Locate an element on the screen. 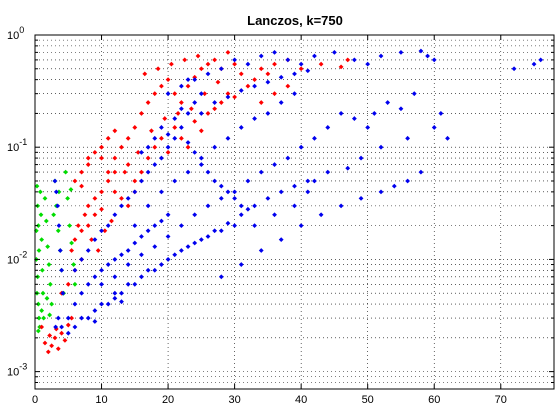 The height and width of the screenshot is (420, 560). chart-title: Lanczos, k=750 is located at coordinates (295, 20).